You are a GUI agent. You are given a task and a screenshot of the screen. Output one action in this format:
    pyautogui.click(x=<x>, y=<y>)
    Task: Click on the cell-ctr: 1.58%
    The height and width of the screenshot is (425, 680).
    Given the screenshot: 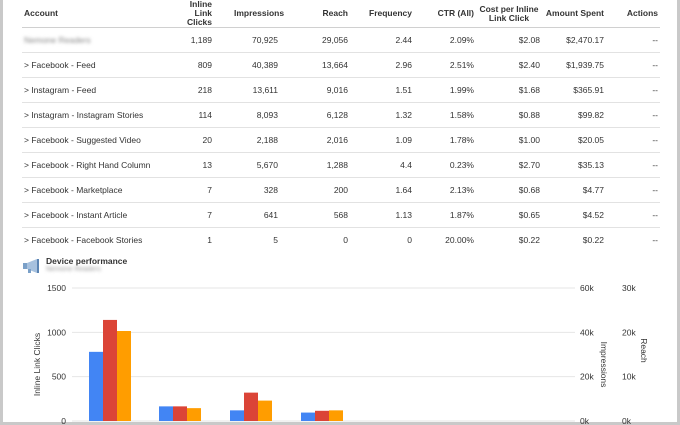 What is the action you would take?
    pyautogui.click(x=445, y=115)
    